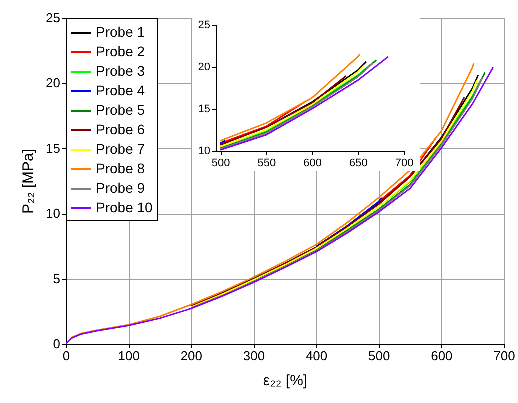  Describe the element at coordinates (56, 344) in the screenshot. I see `y-tick-label: 0` at that location.